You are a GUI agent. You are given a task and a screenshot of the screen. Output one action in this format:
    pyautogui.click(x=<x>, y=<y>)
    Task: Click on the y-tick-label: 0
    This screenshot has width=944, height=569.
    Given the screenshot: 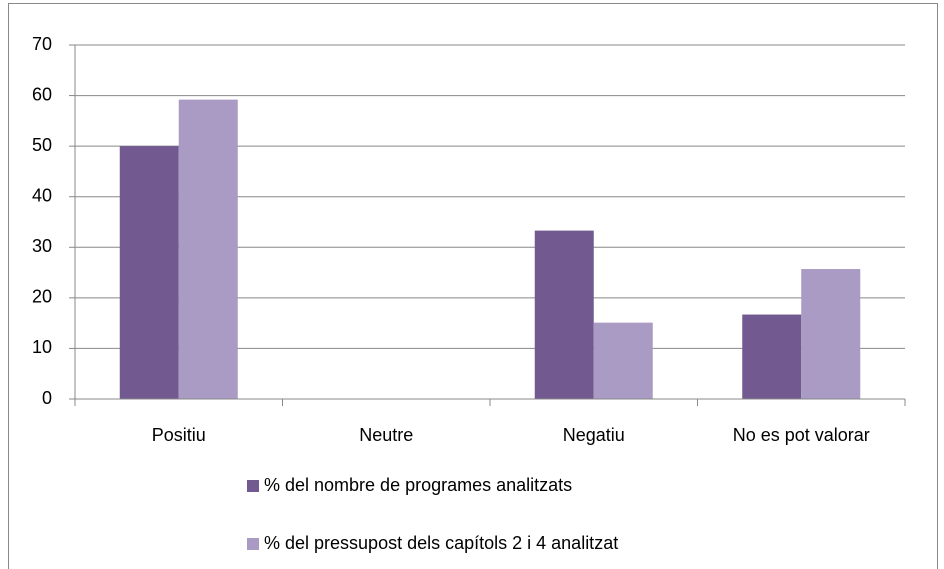 What is the action you would take?
    pyautogui.click(x=47, y=398)
    